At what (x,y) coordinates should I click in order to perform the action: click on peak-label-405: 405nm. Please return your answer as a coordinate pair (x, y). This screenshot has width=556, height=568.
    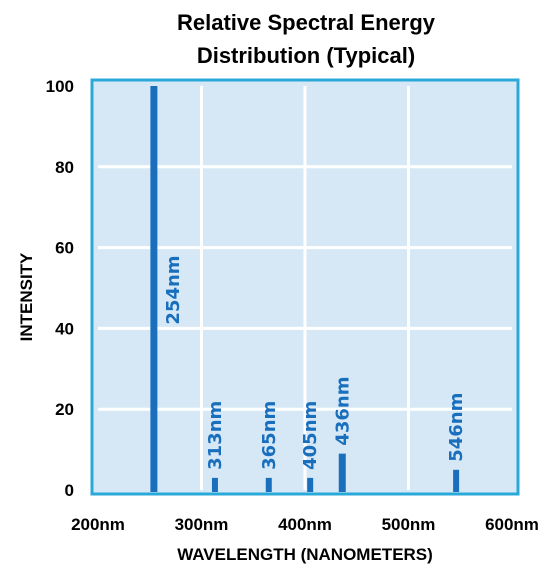
    Looking at the image, I should click on (310, 435).